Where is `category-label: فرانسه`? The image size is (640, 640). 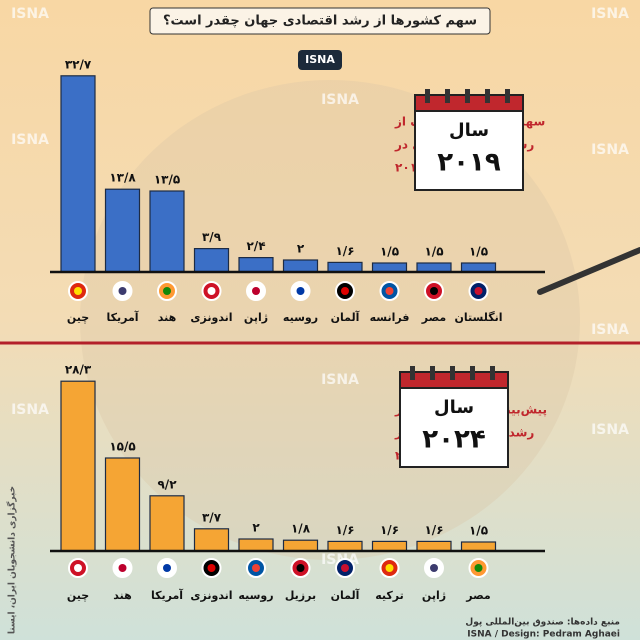
category-label: فرانسه is located at coordinates (390, 317).